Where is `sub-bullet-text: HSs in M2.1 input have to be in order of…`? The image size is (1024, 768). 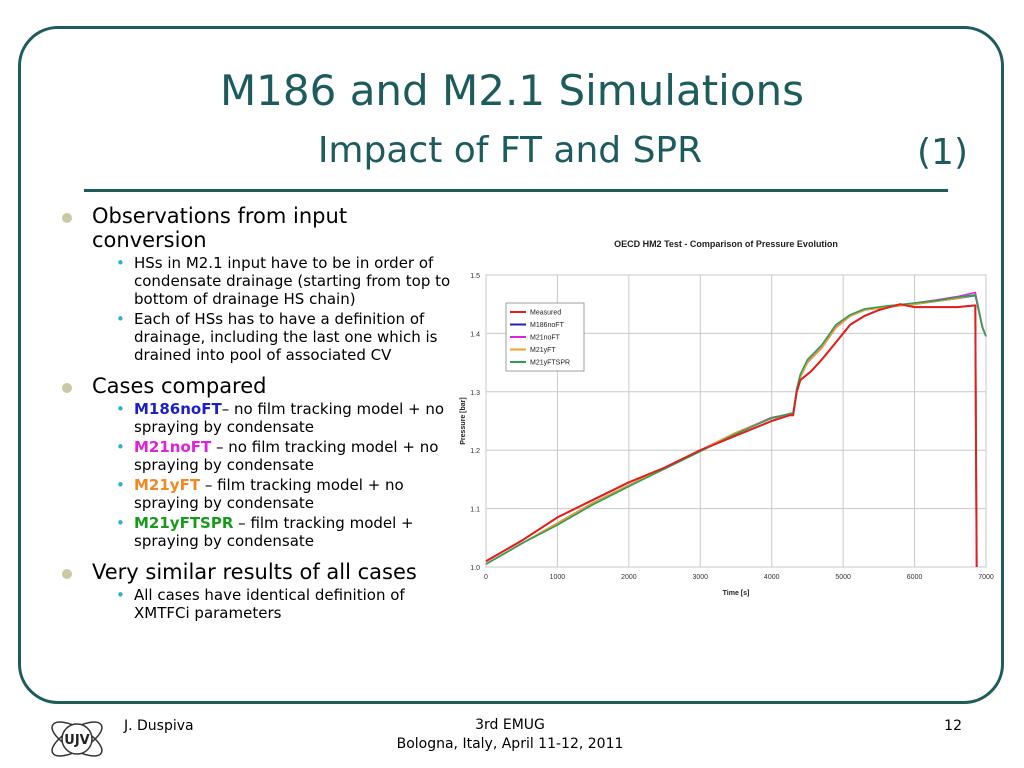 sub-bullet-text: HSs in M2.1 input have to be in order of… is located at coordinates (292, 281).